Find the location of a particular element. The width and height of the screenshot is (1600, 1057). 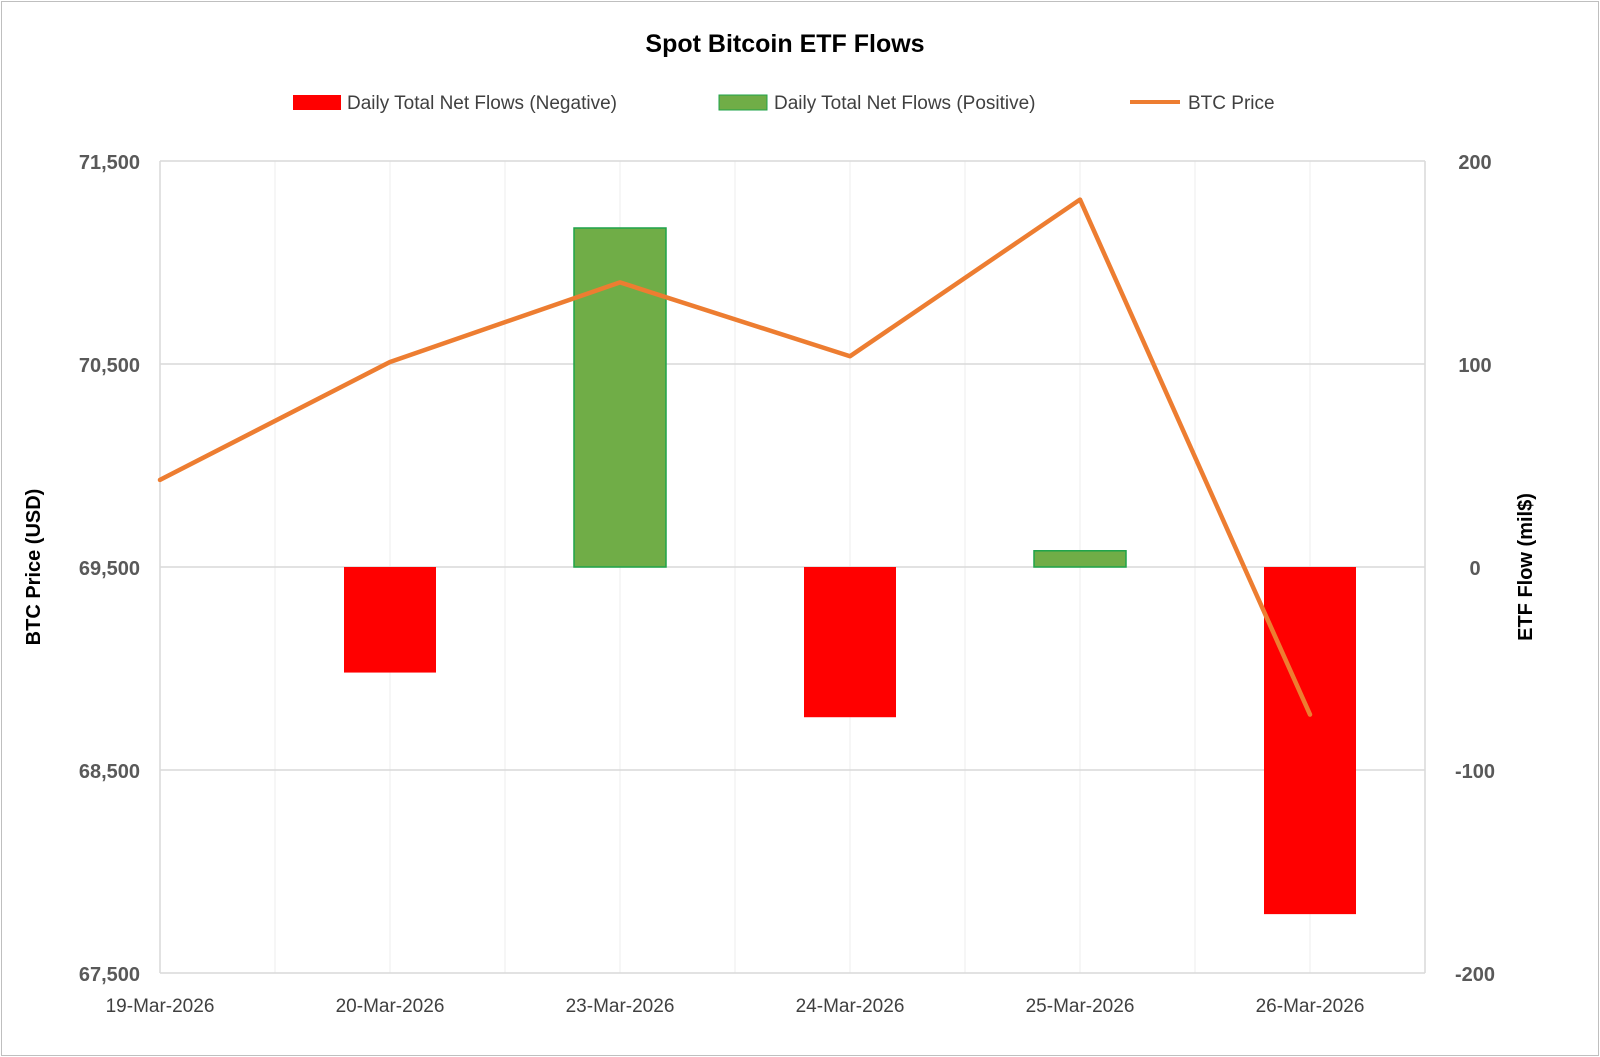

y-axis-right-label: ETF Flow (mil$) is located at coordinates (1526, 567).